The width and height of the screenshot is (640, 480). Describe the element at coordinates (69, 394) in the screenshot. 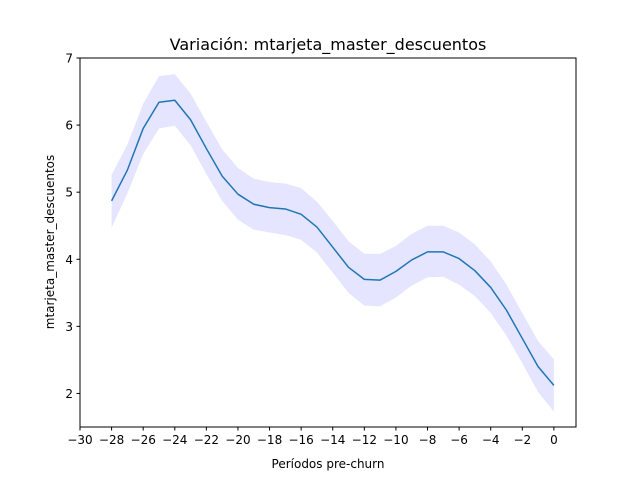

I see `y-tick-label: 2` at that location.